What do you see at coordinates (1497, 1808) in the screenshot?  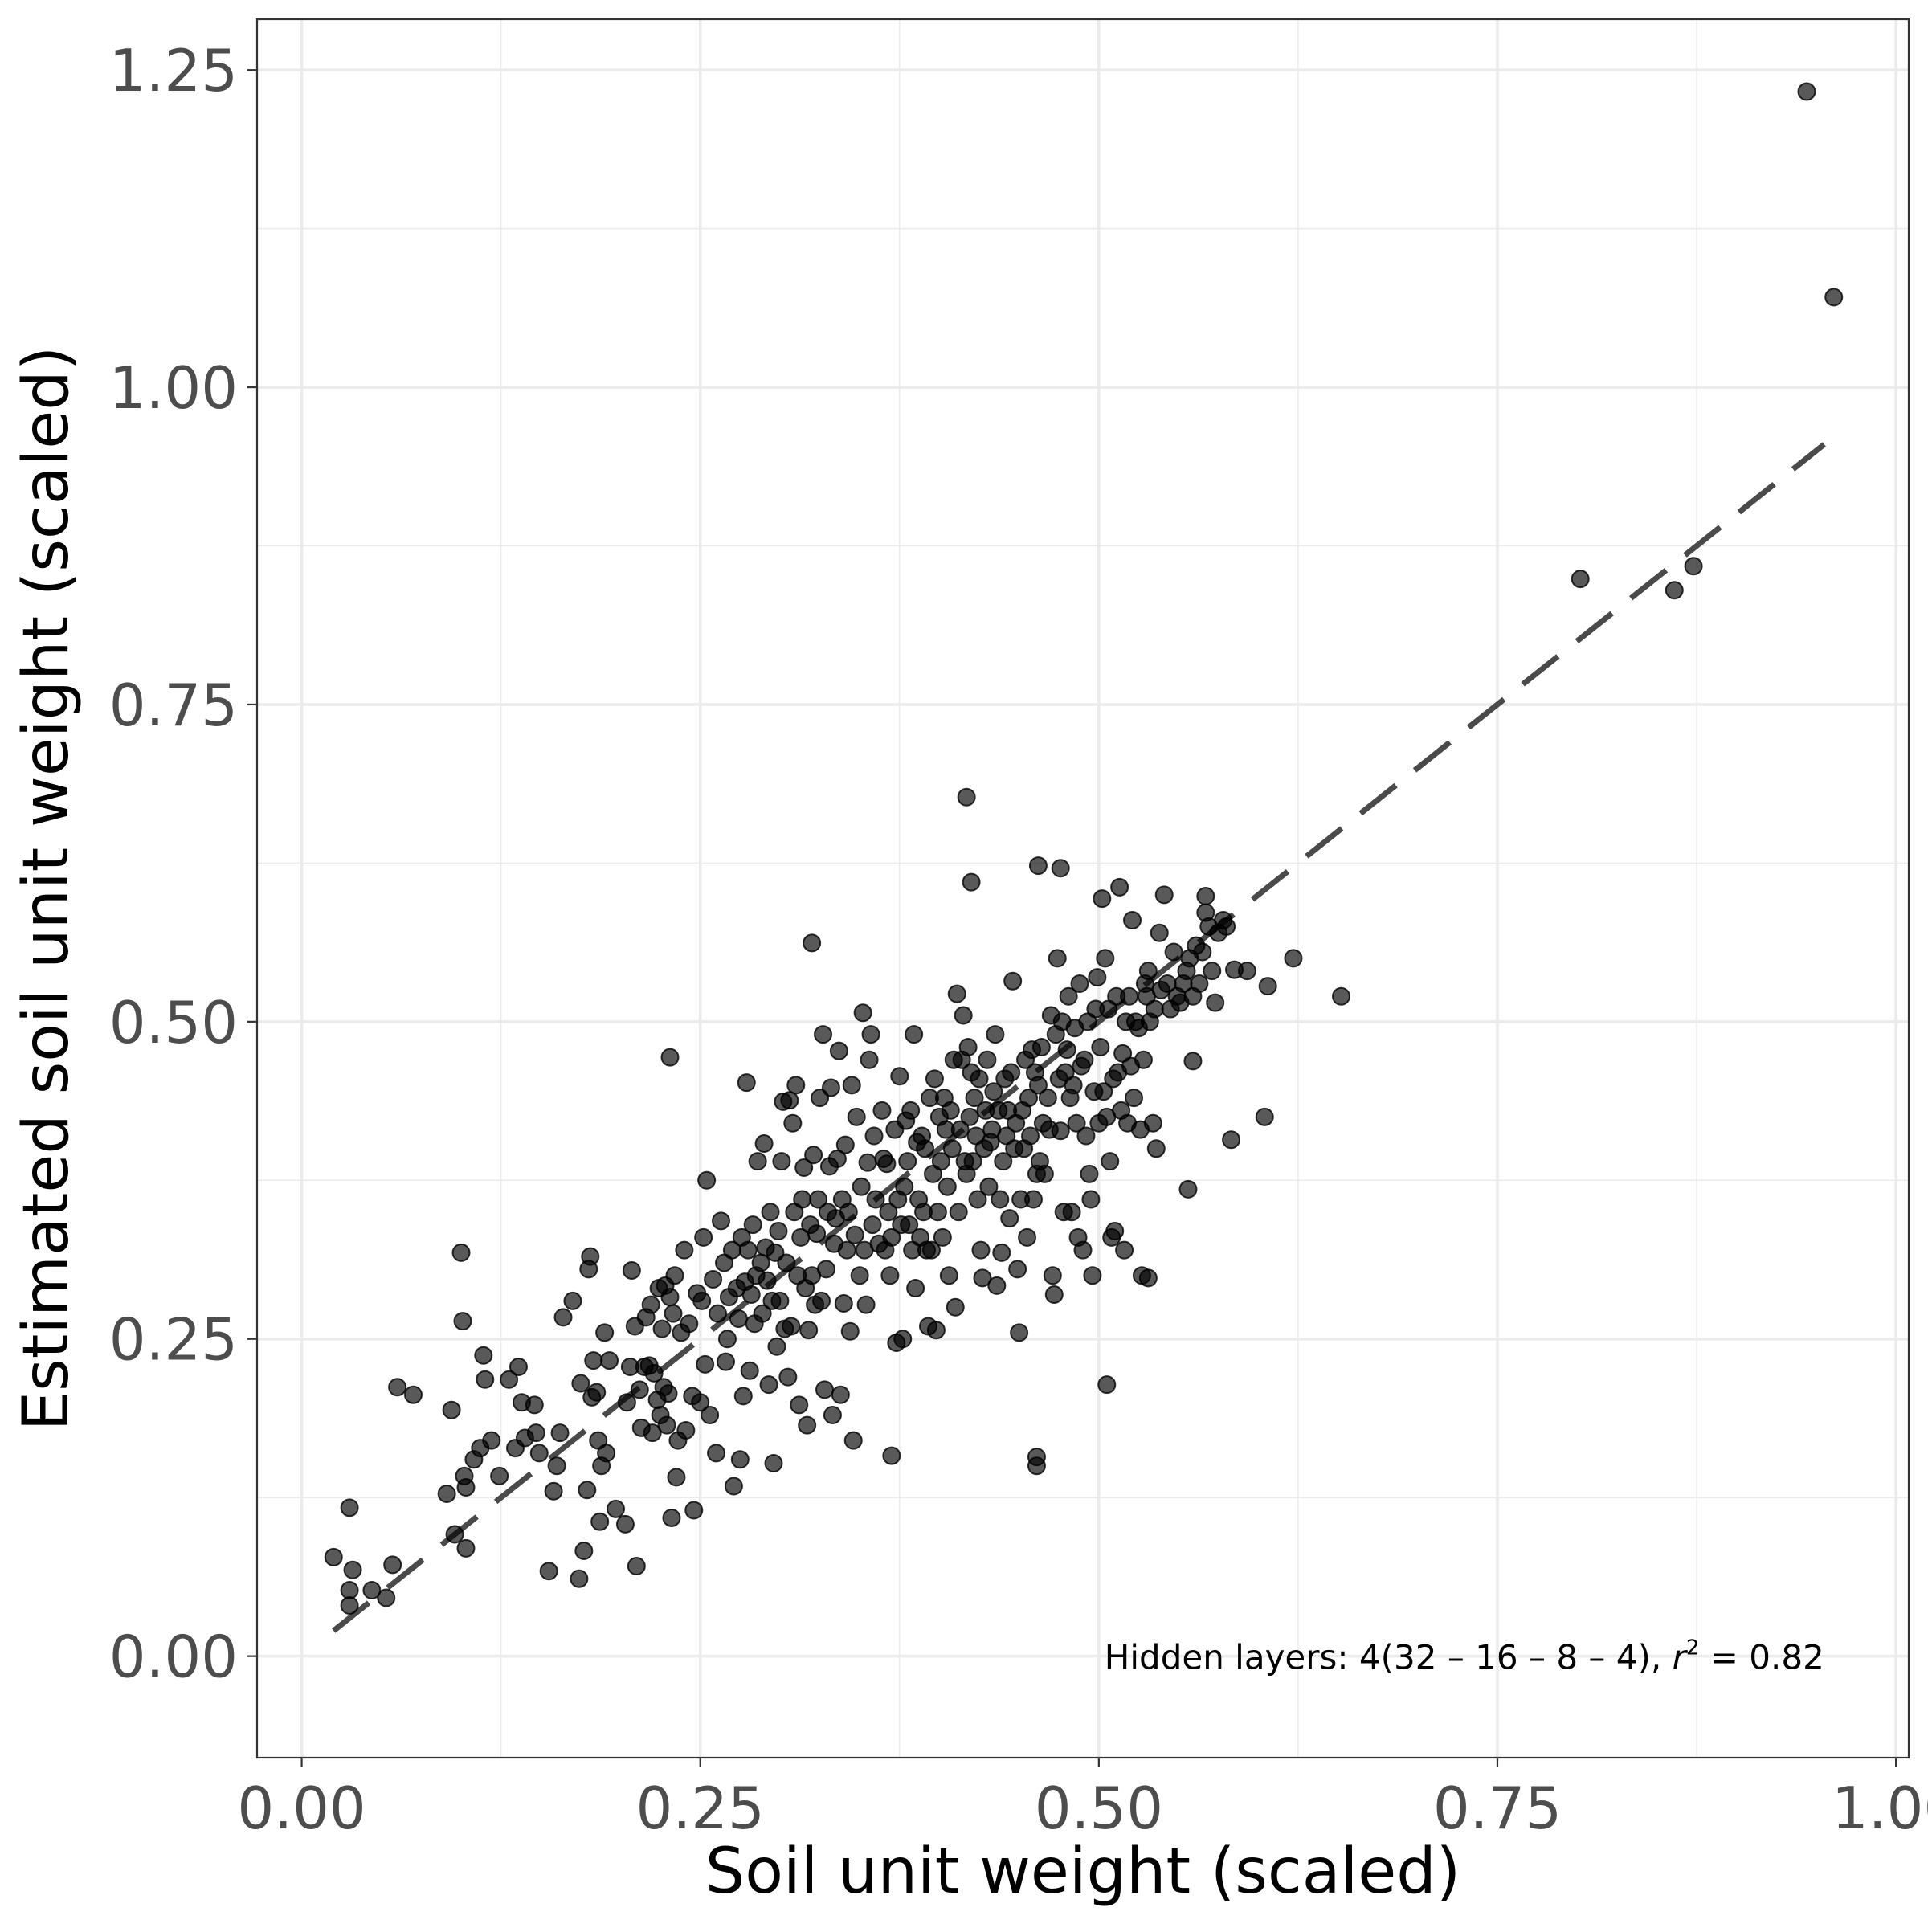 I see `x-tick-label: 0.75` at bounding box center [1497, 1808].